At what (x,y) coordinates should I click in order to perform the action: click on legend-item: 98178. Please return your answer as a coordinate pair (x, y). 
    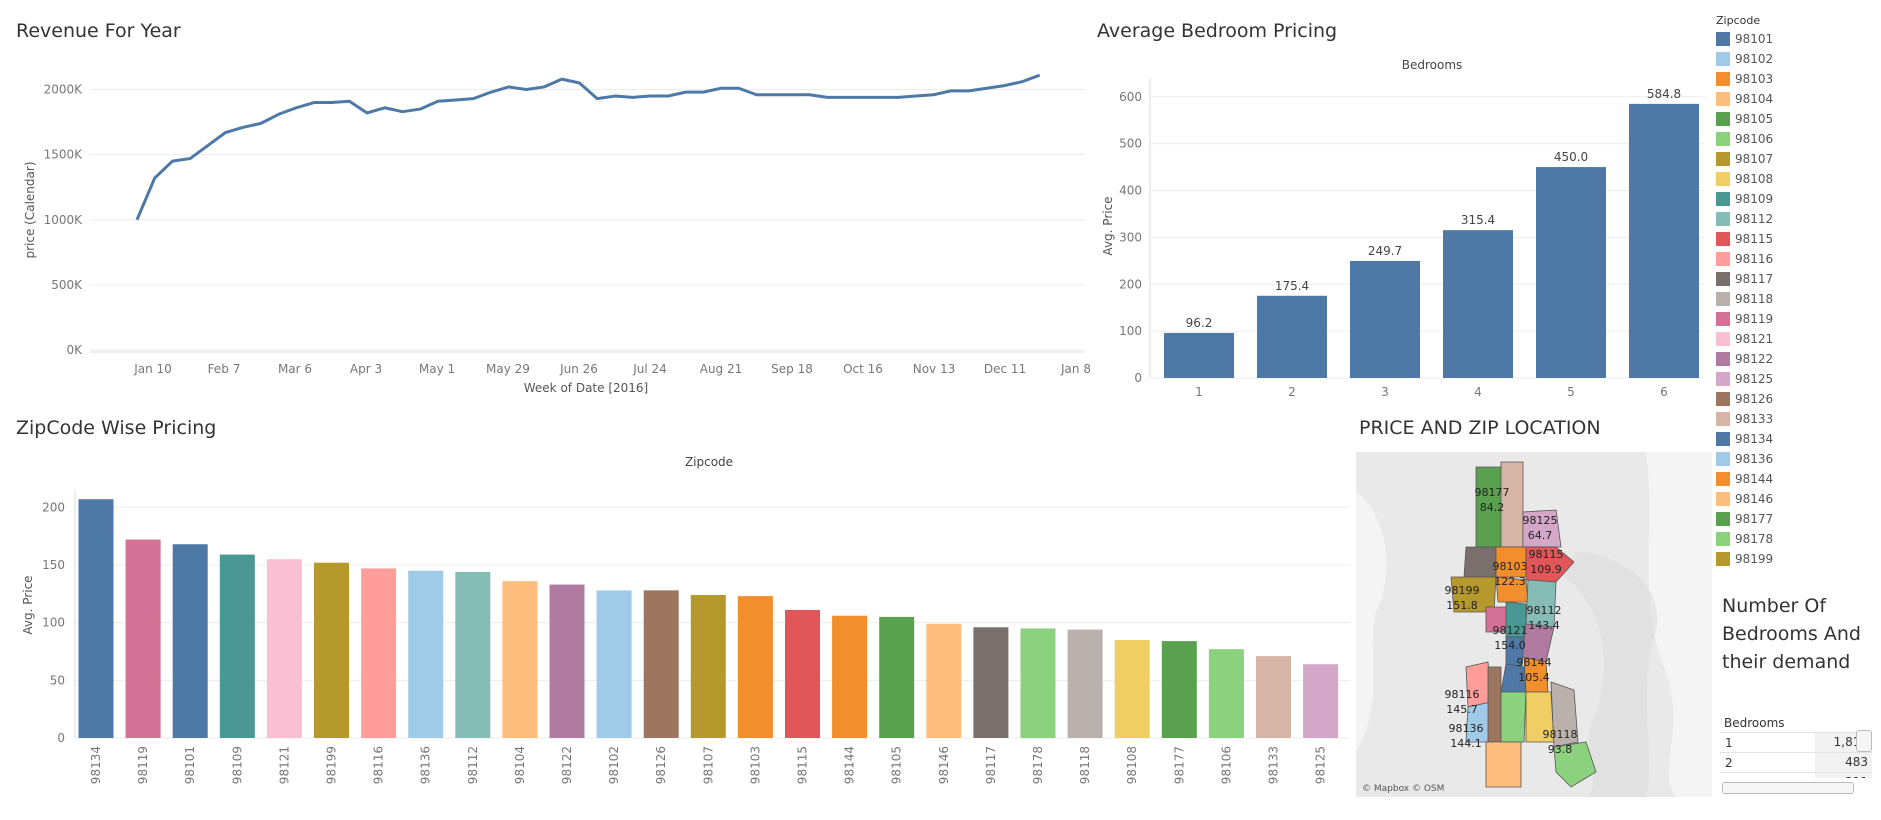
    Looking at the image, I should click on (1766, 539).